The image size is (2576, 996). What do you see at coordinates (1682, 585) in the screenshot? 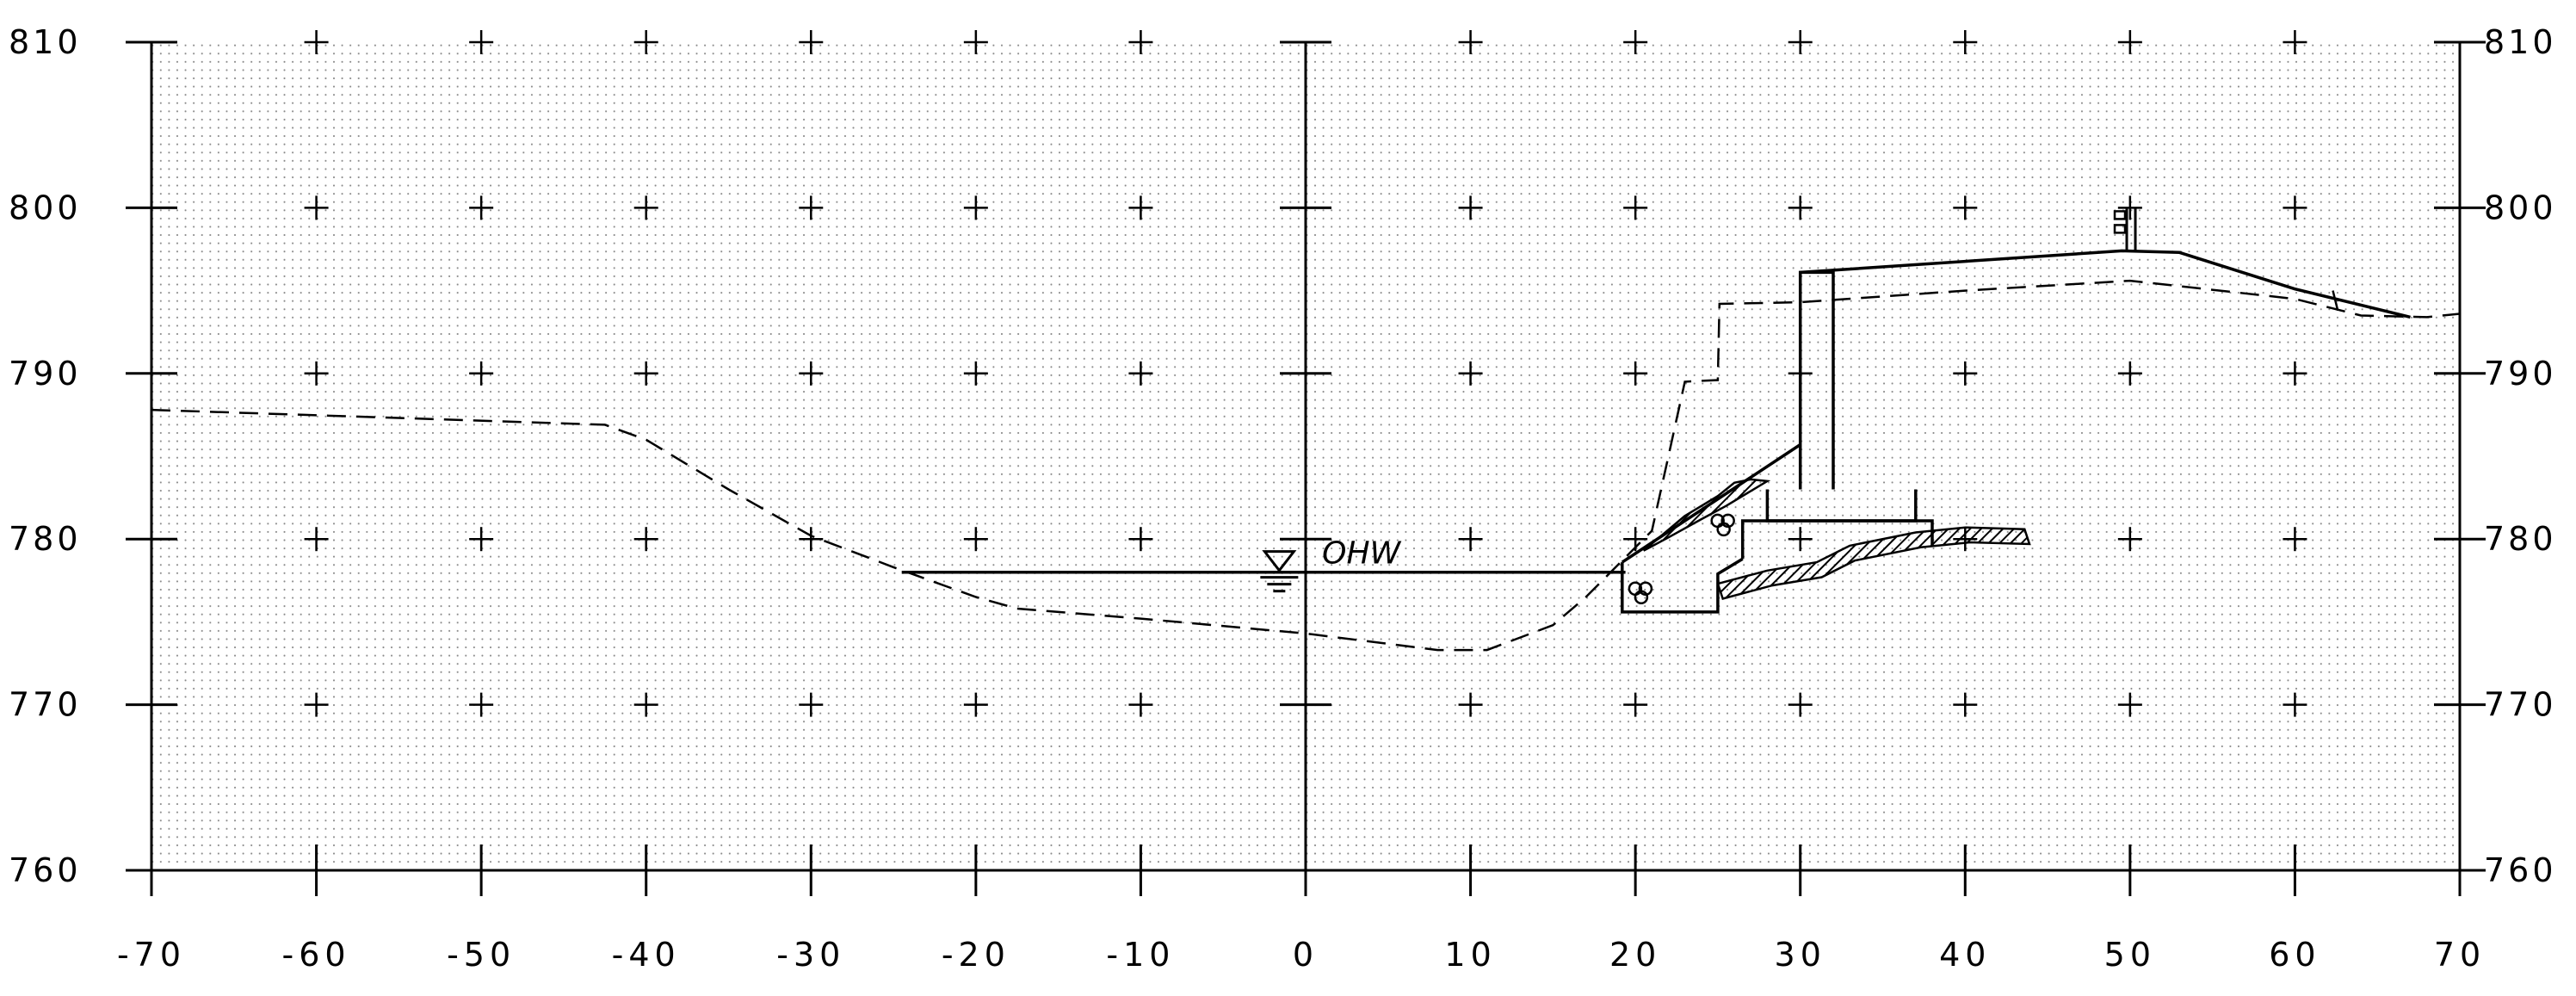
I see `riprap-toe-outline` at bounding box center [1682, 585].